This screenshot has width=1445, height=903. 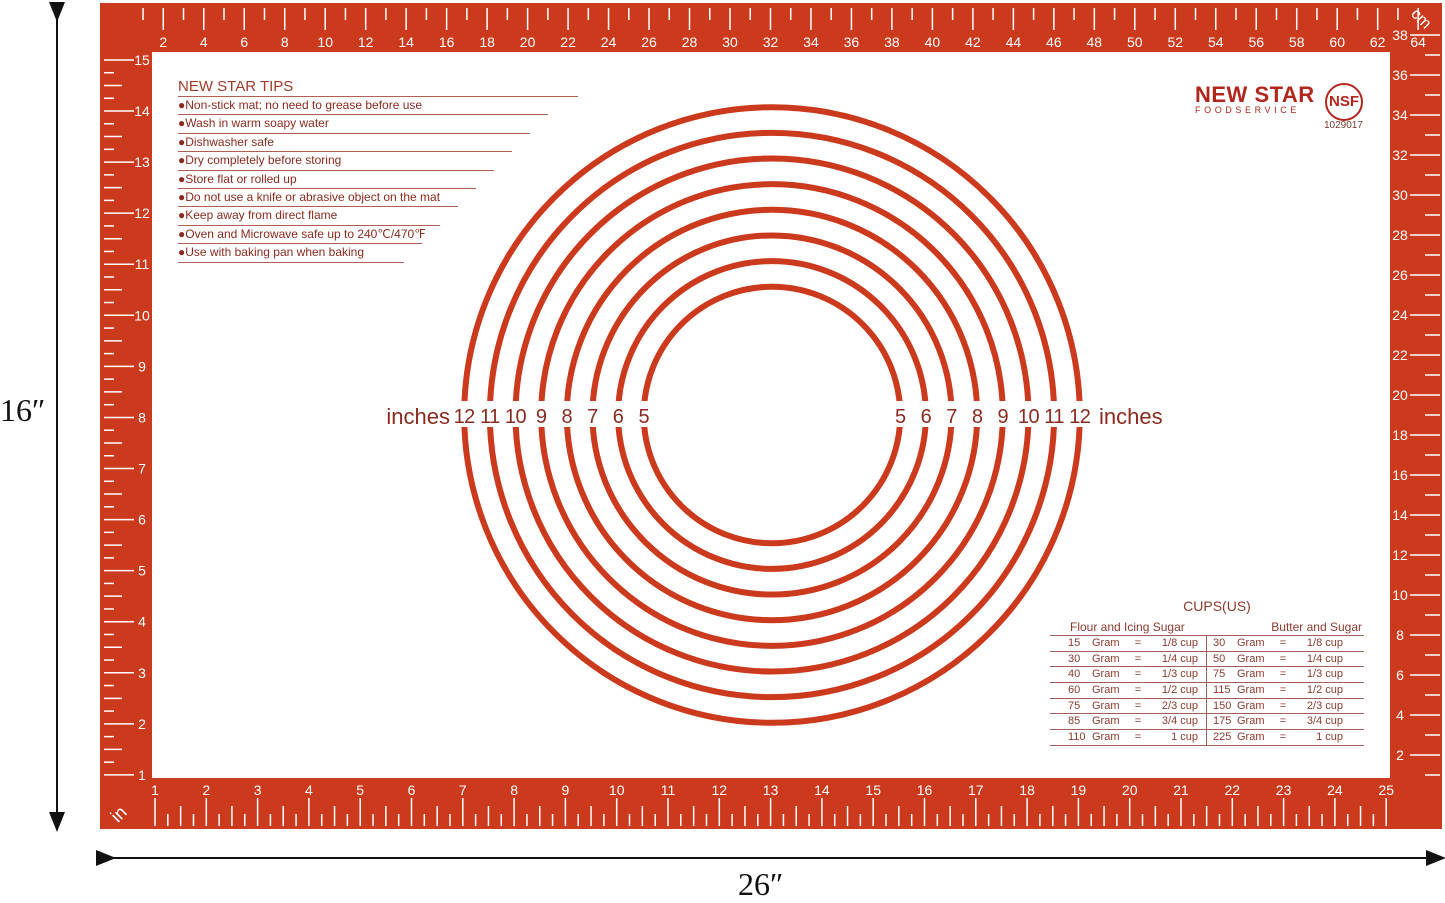 What do you see at coordinates (1054, 42) in the screenshot?
I see `cm-label: 46` at bounding box center [1054, 42].